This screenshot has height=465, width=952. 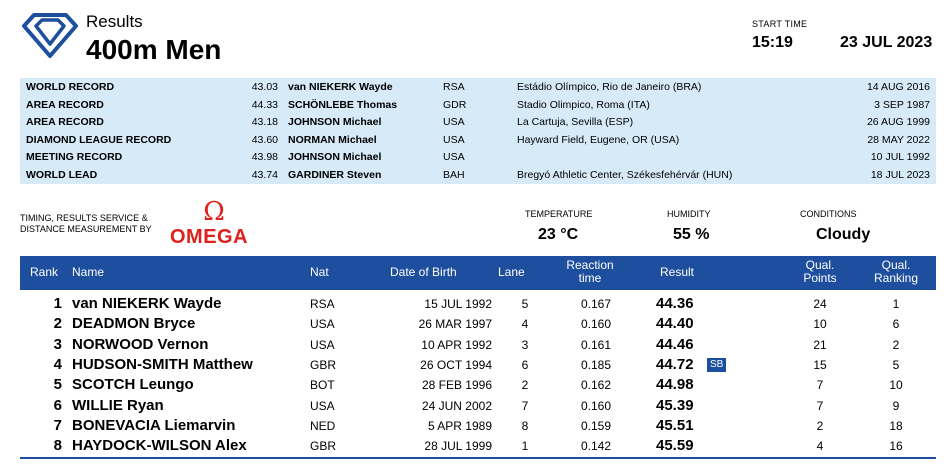 I want to click on header-reaction: Reaction time, so click(x=590, y=272).